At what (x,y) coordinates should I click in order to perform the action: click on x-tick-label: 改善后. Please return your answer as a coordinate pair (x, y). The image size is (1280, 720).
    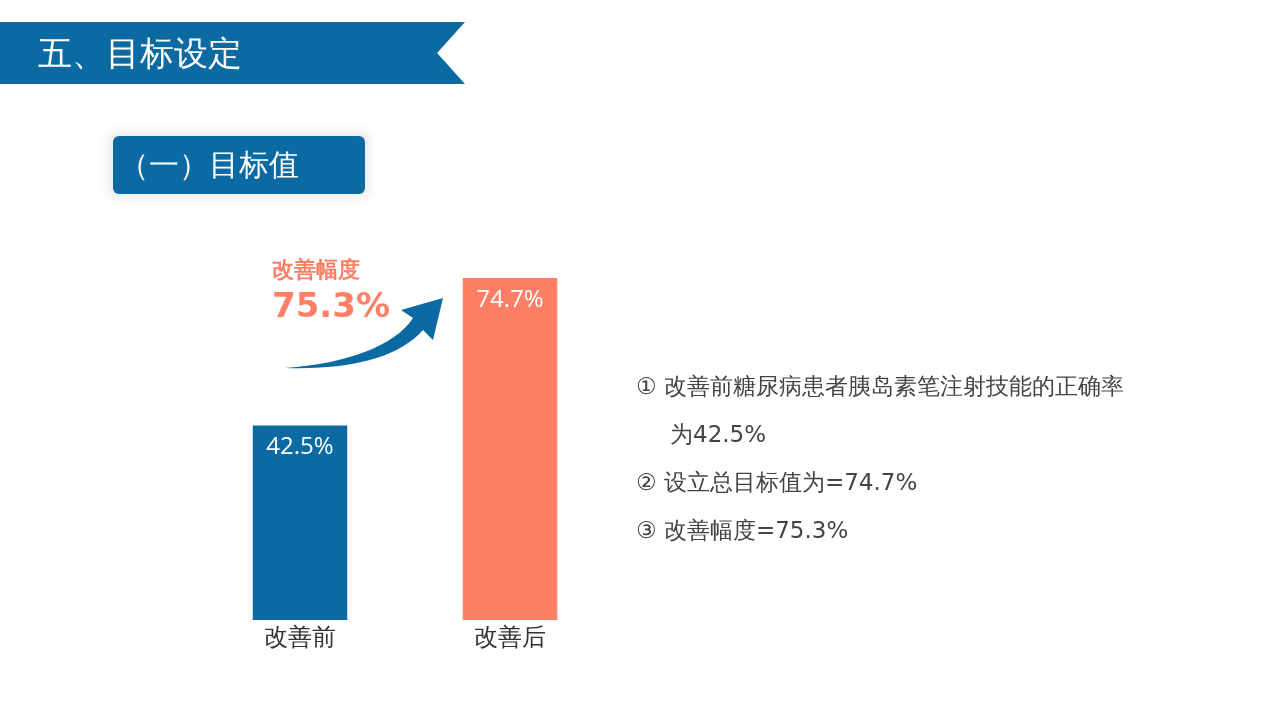
    Looking at the image, I should click on (510, 635).